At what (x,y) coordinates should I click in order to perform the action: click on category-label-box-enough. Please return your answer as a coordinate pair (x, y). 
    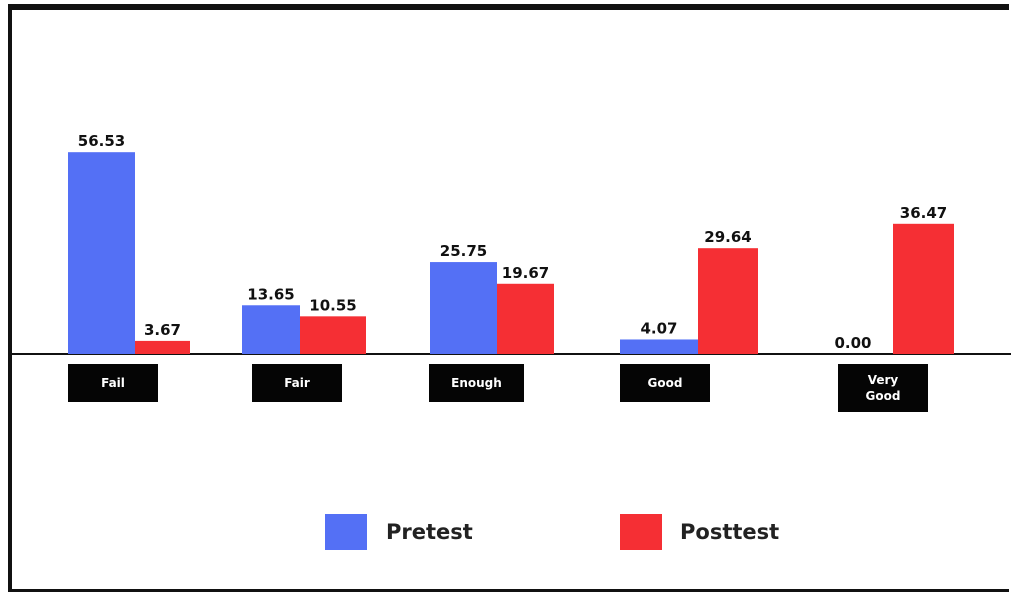
    Looking at the image, I should click on (476, 383).